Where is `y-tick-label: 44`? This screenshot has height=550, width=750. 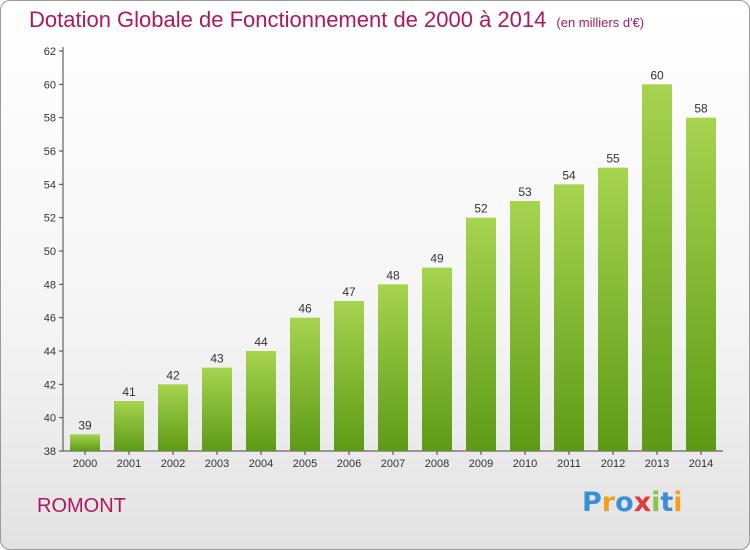
y-tick-label: 44 is located at coordinates (50, 352).